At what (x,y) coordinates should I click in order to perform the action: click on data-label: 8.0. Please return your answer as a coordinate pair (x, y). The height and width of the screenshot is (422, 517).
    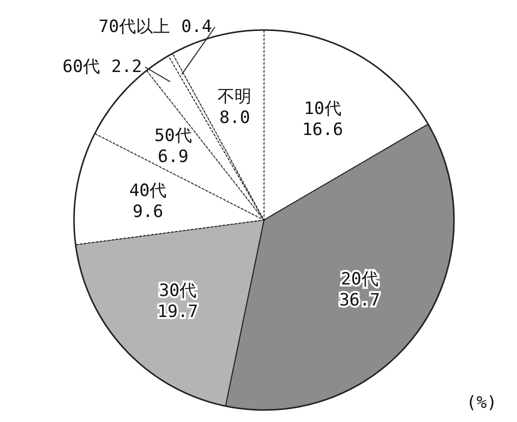
    Looking at the image, I should click on (234, 118).